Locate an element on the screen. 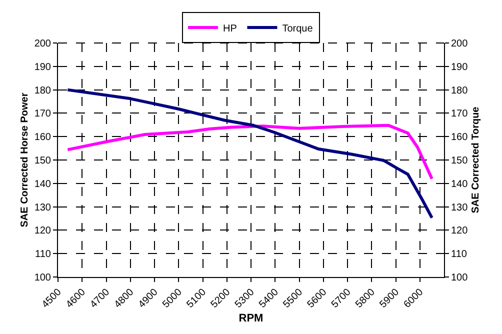  y2-tick-label: 150 is located at coordinates (459, 161).